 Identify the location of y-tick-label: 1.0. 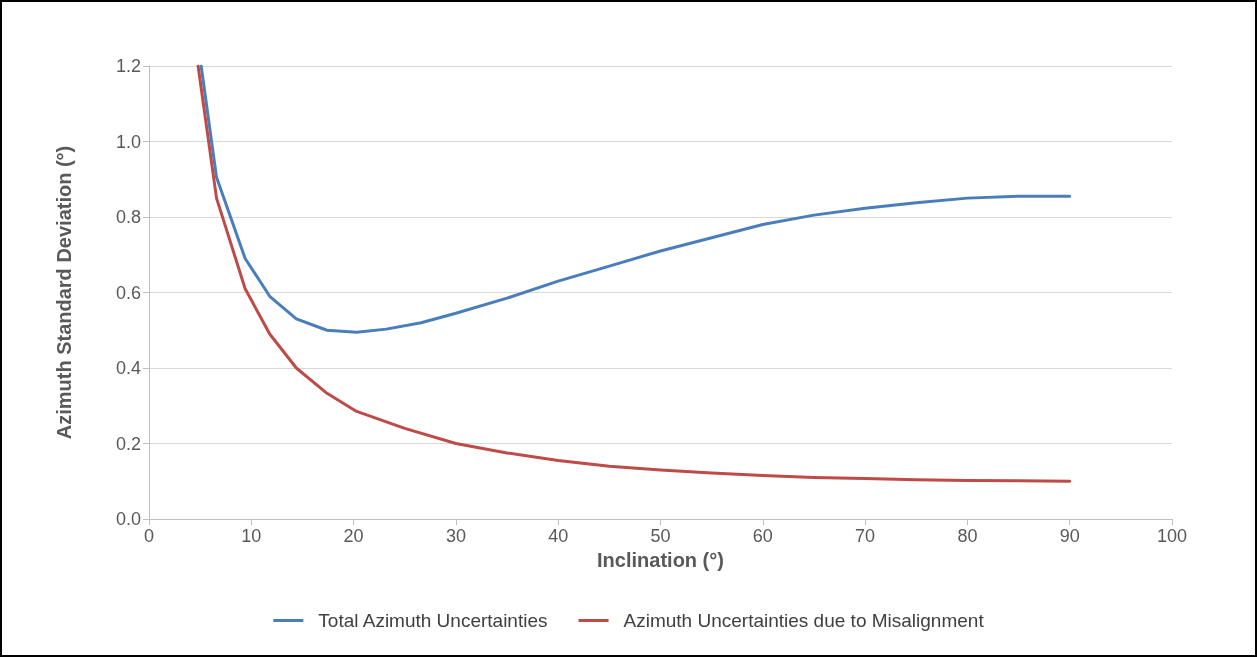
(128, 141).